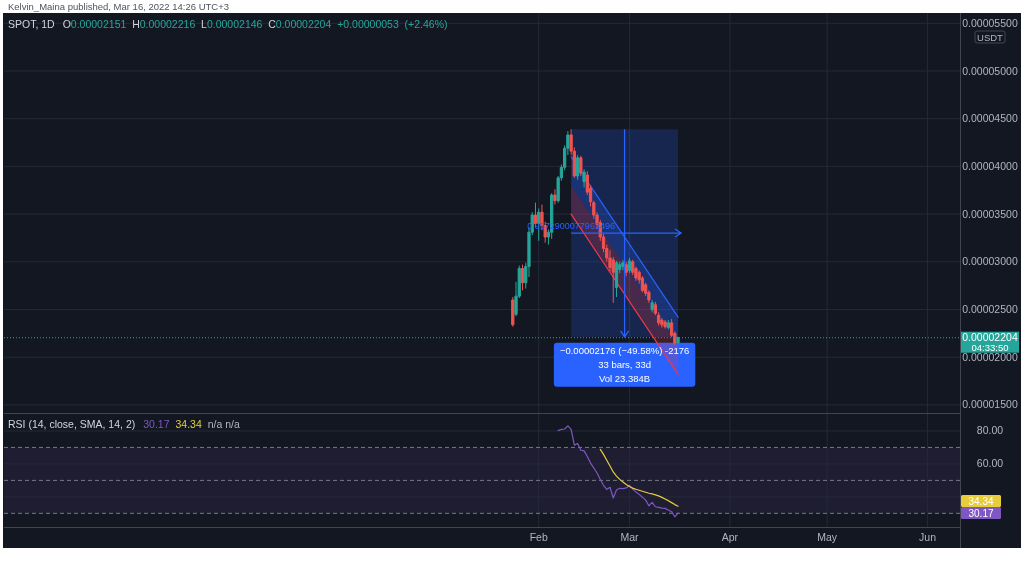 The image size is (1024, 569). I want to click on ref-line-label: 0.00002204, so click(990, 337).